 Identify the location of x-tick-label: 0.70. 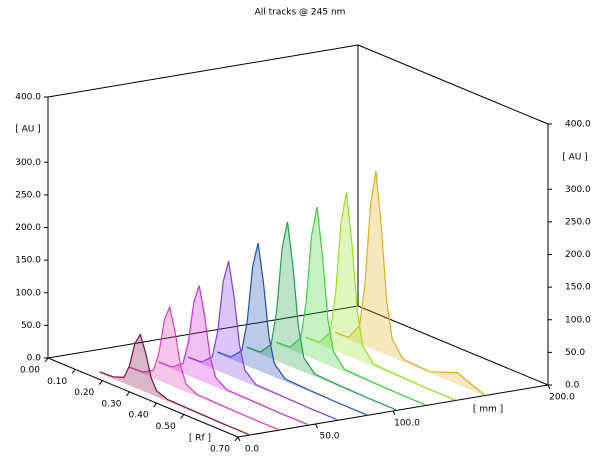
(220, 450).